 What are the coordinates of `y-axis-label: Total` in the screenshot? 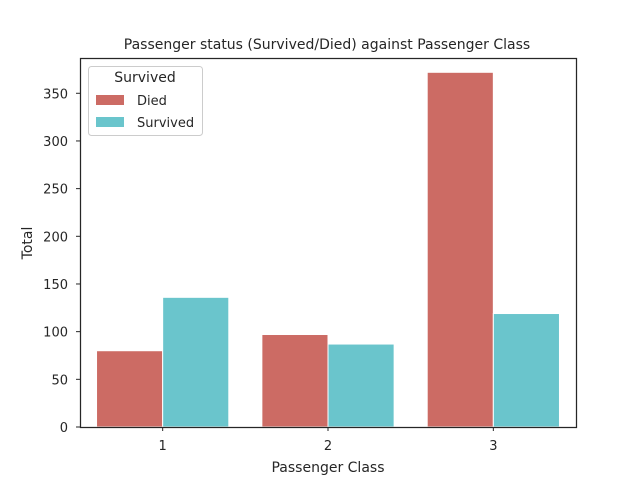 It's located at (28, 244).